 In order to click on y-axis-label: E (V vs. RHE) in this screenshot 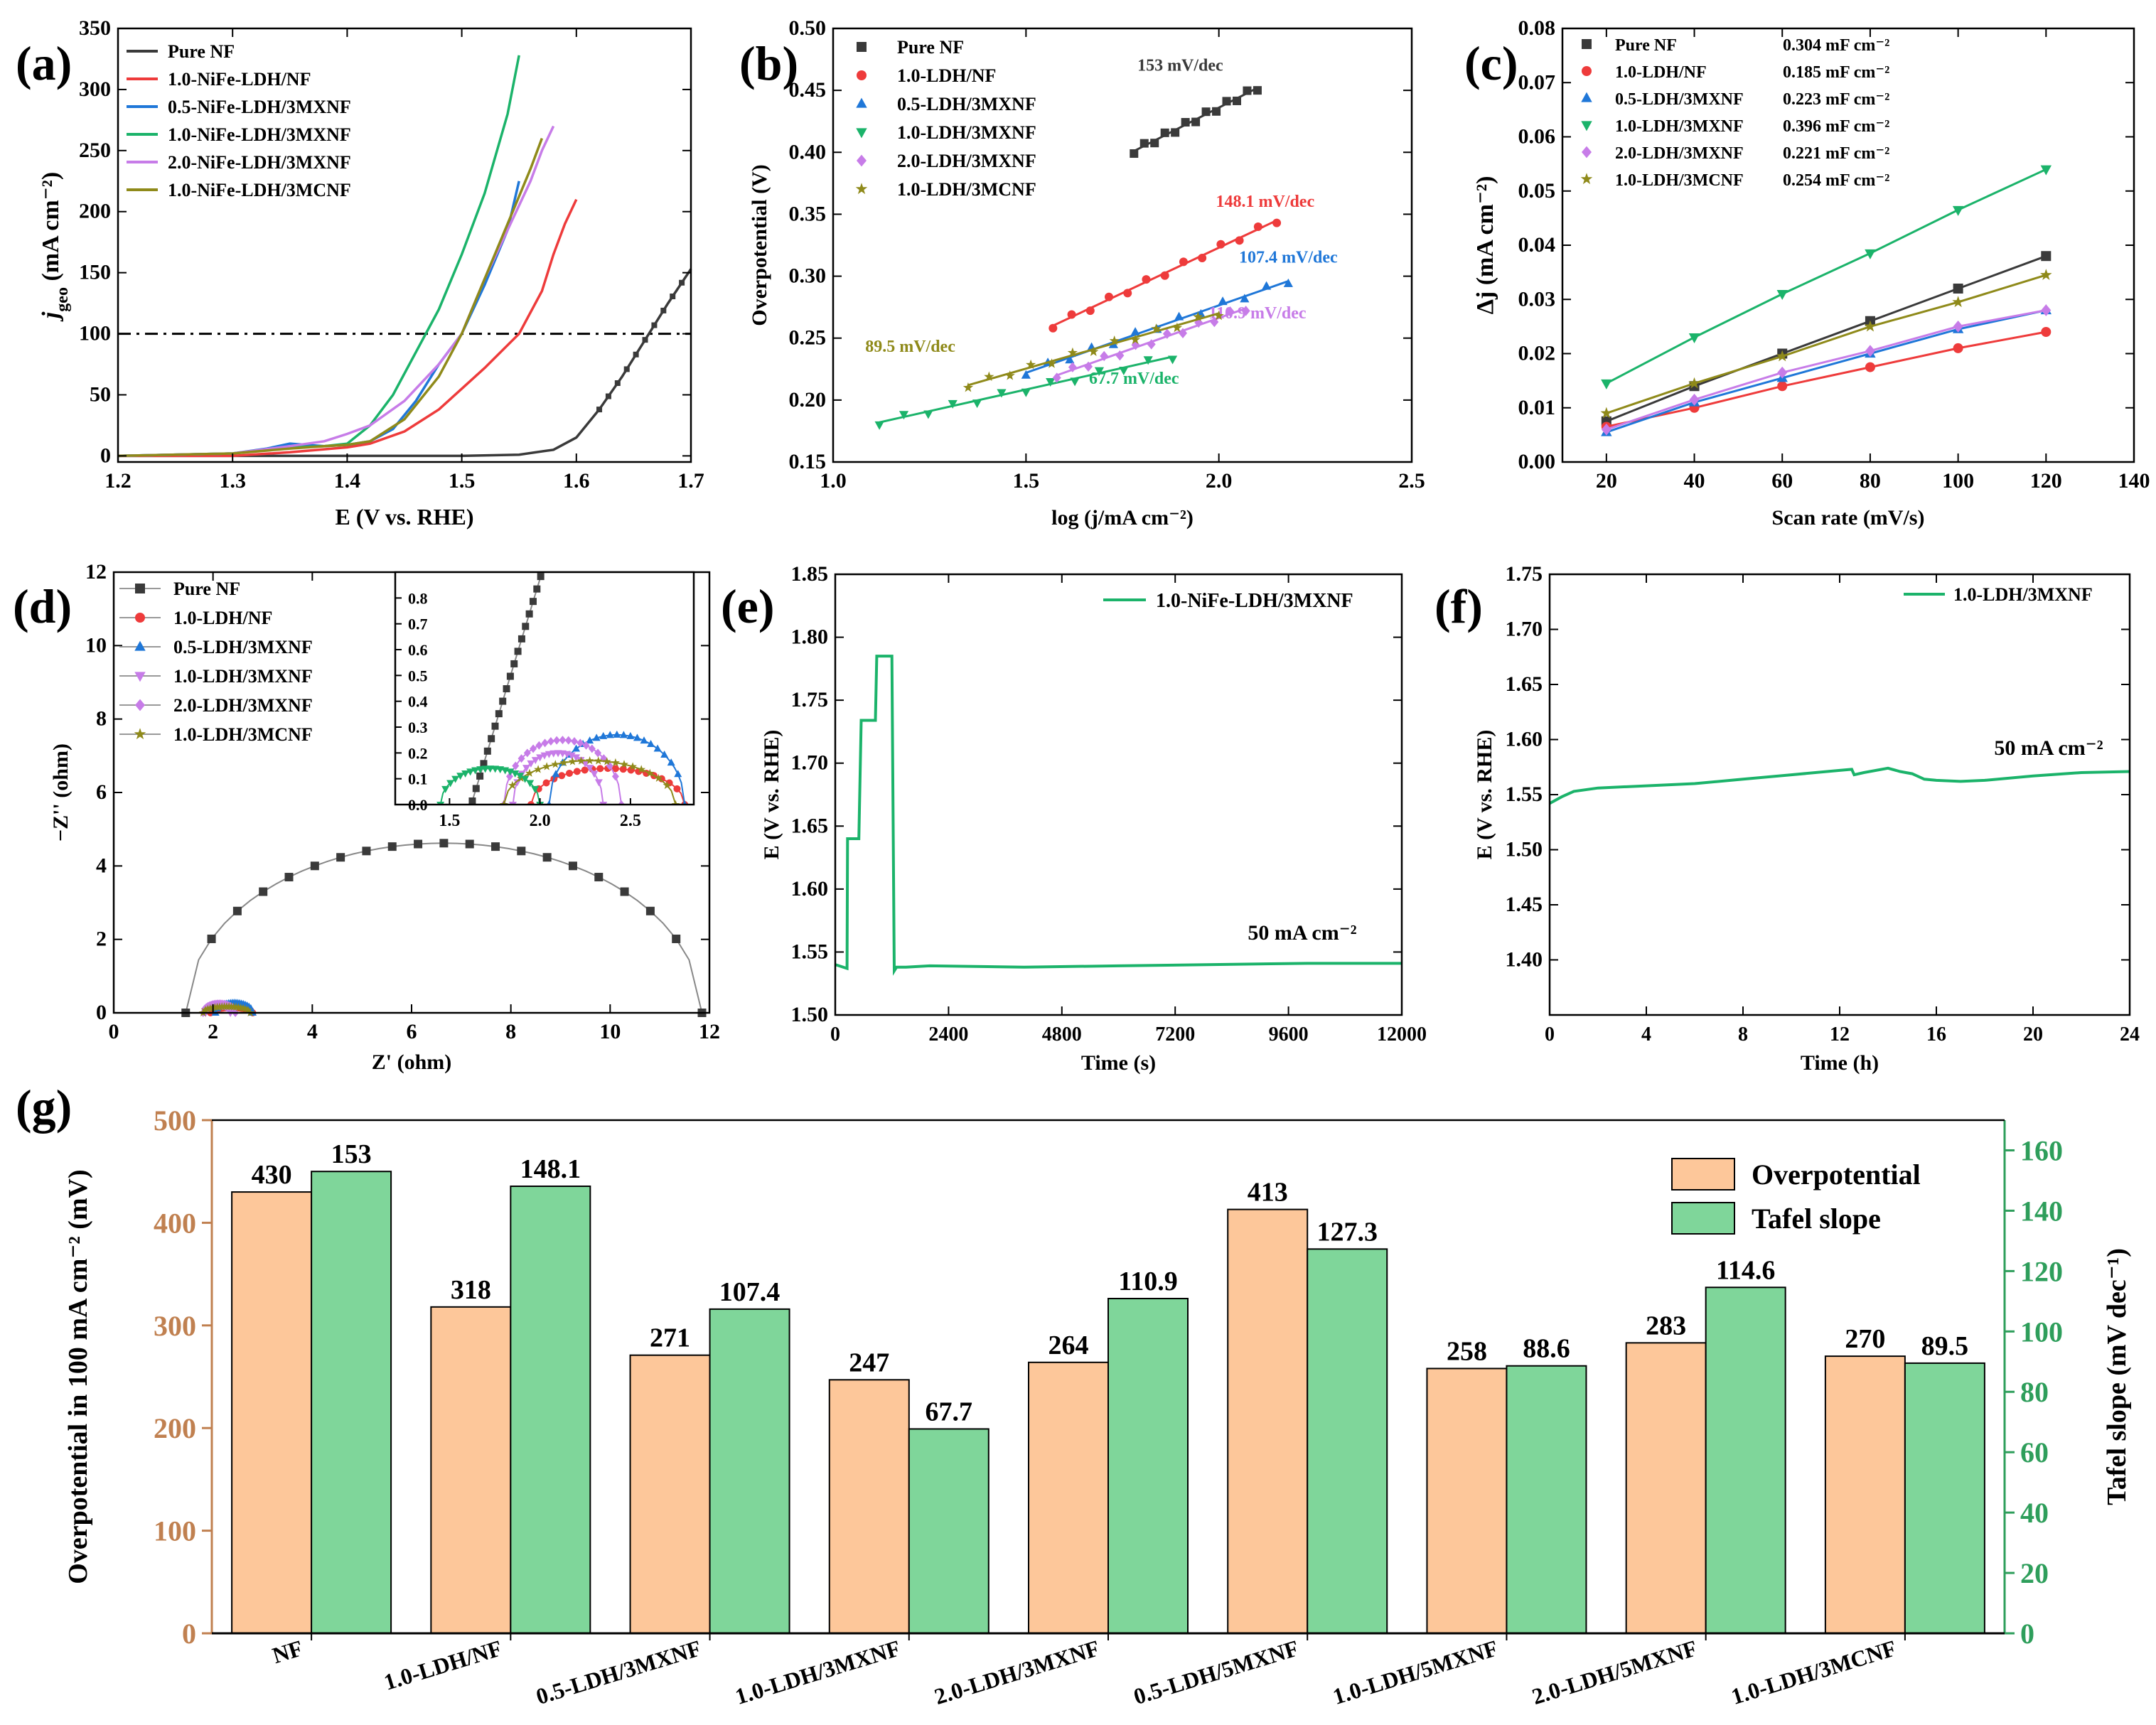, I will do `click(771, 795)`.